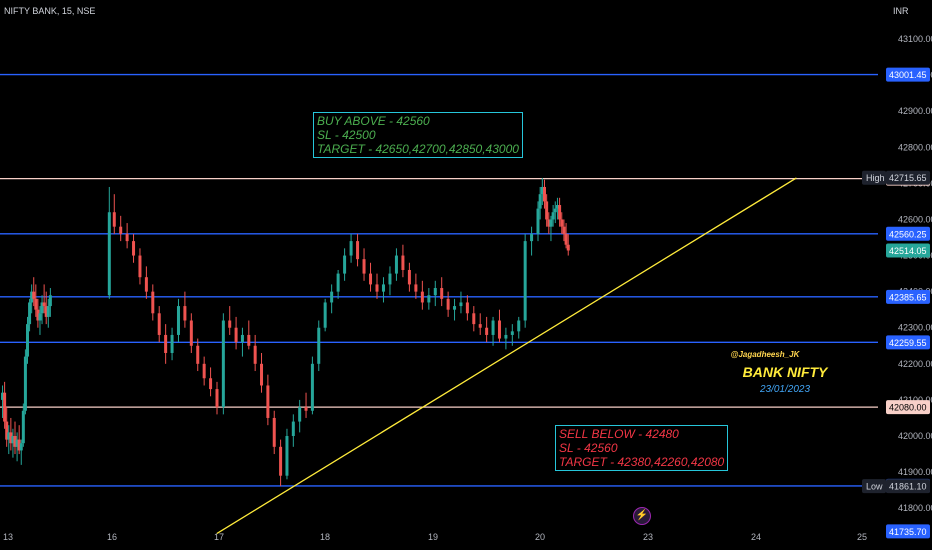  I want to click on currency-label: INR, so click(901, 11).